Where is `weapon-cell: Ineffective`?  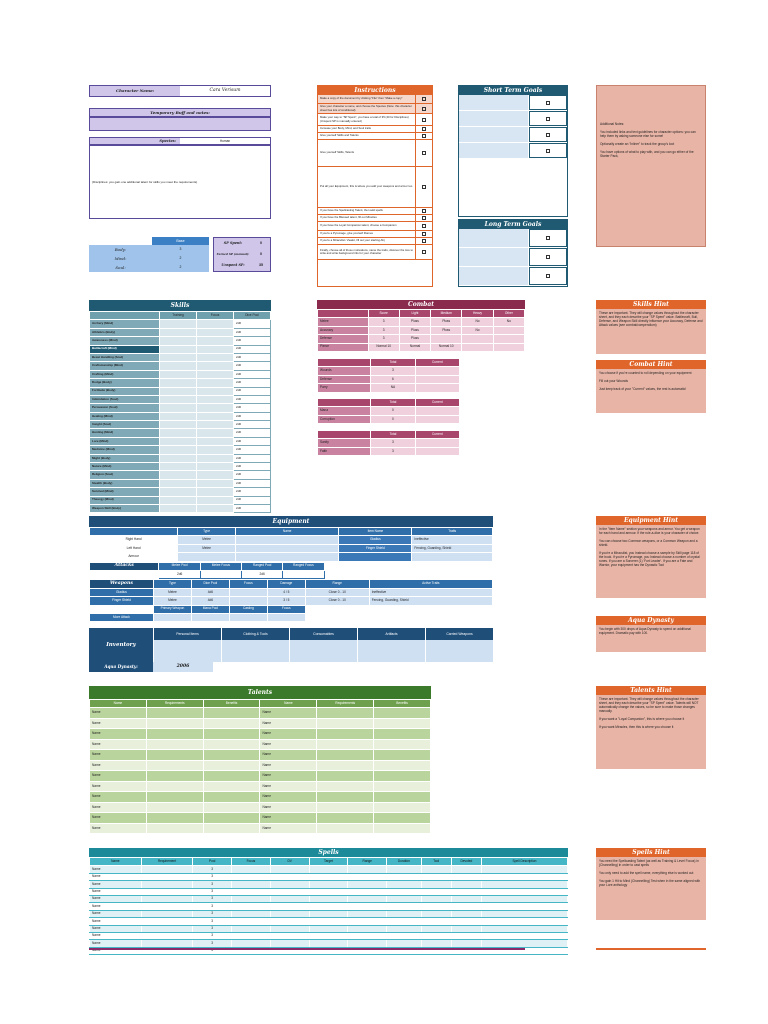 weapon-cell: Ineffective is located at coordinates (431, 592).